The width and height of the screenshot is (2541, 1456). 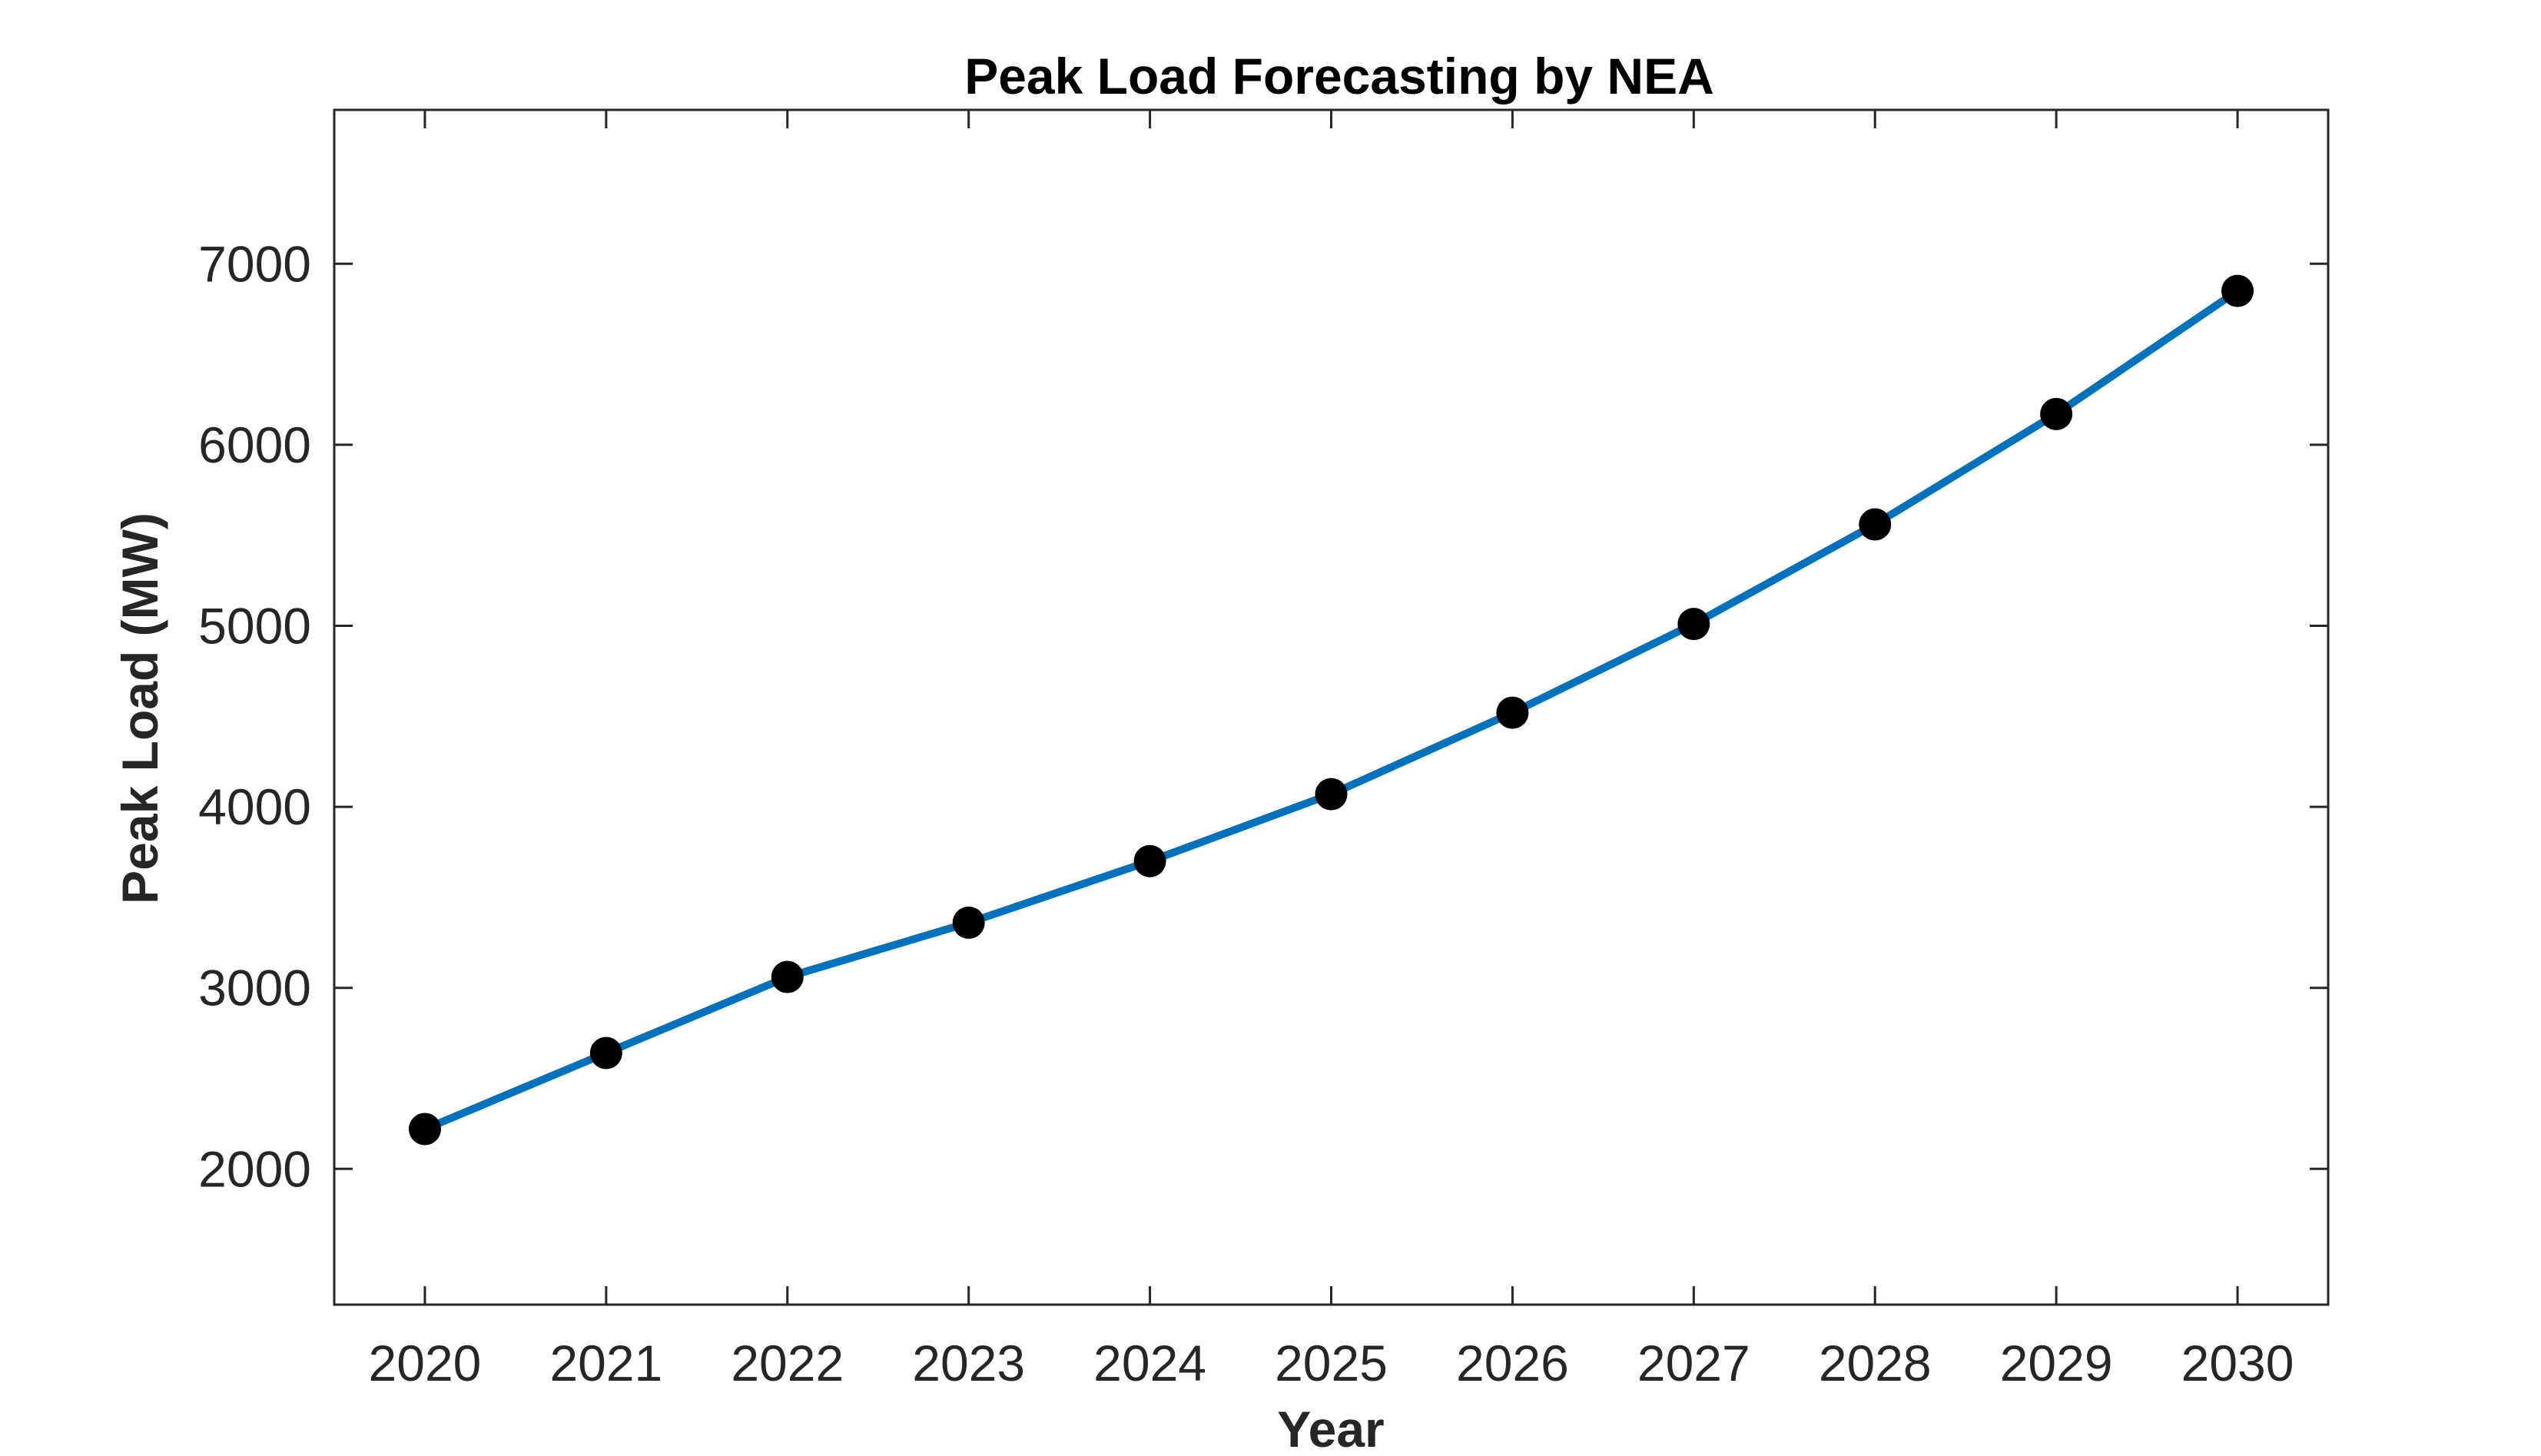 I want to click on y-tick-label: 3000, so click(x=255, y=989).